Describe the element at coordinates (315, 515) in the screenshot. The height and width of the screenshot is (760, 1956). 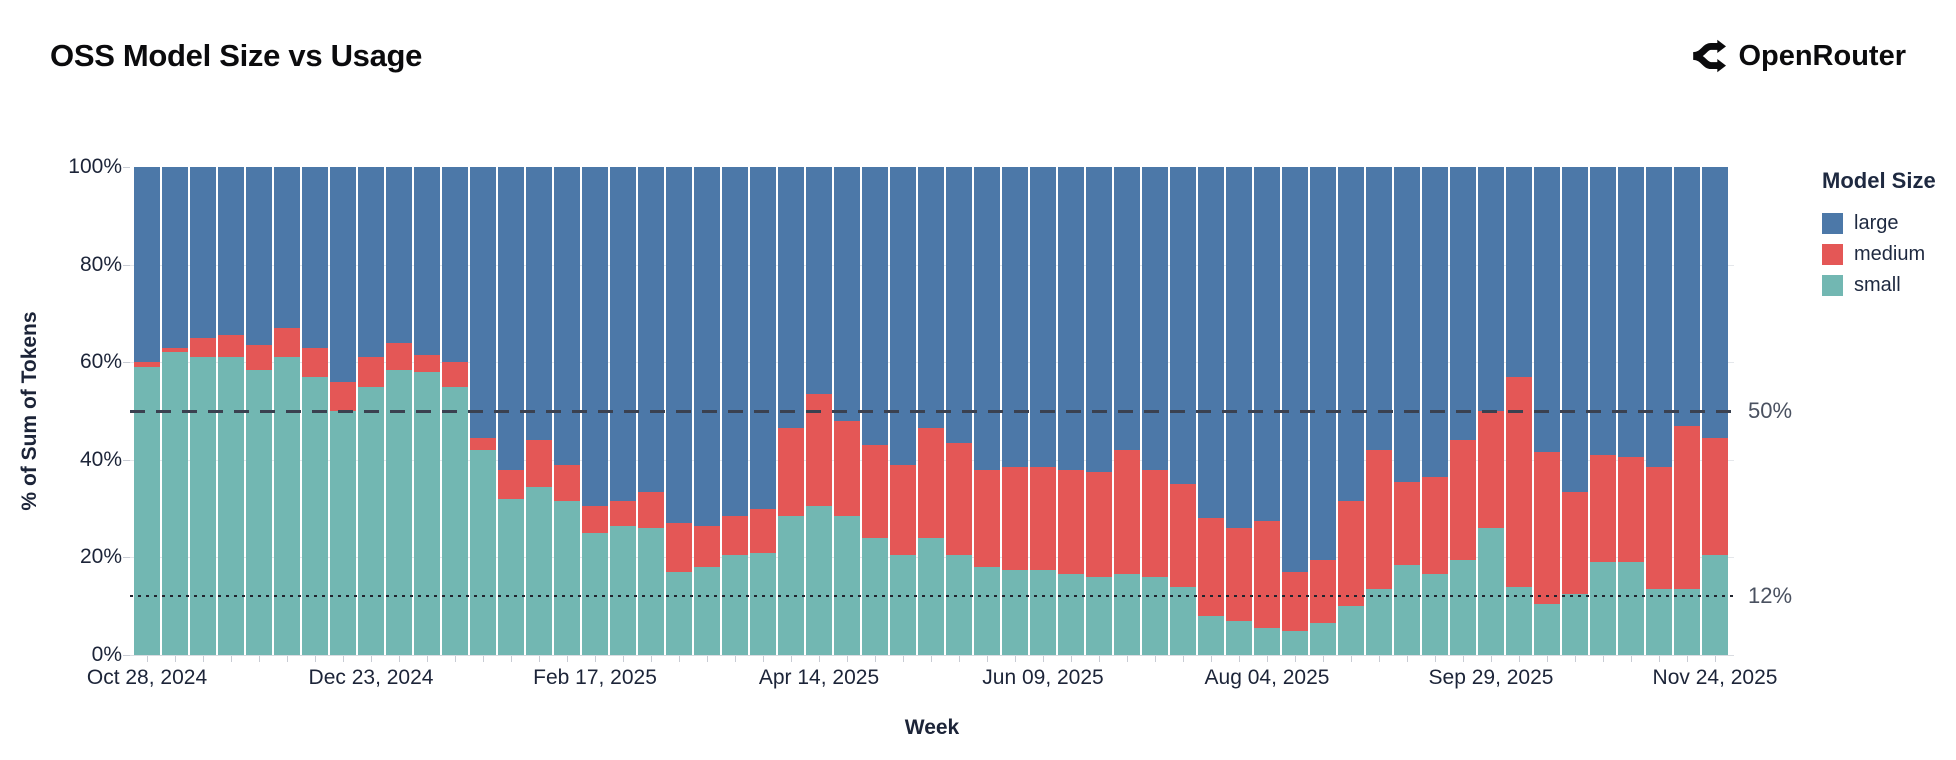
I see `bar-6-small-segment` at that location.